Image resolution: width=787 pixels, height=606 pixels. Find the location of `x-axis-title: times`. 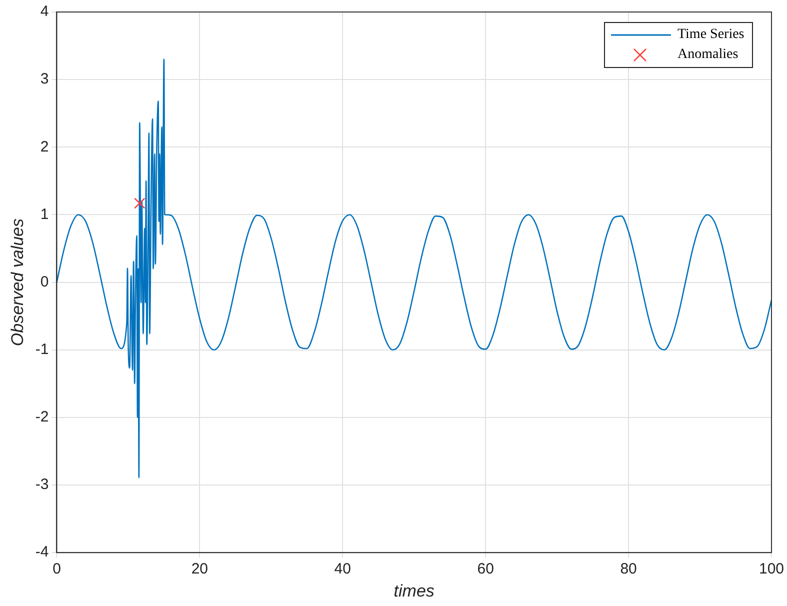

x-axis-title: times is located at coordinates (414, 591).